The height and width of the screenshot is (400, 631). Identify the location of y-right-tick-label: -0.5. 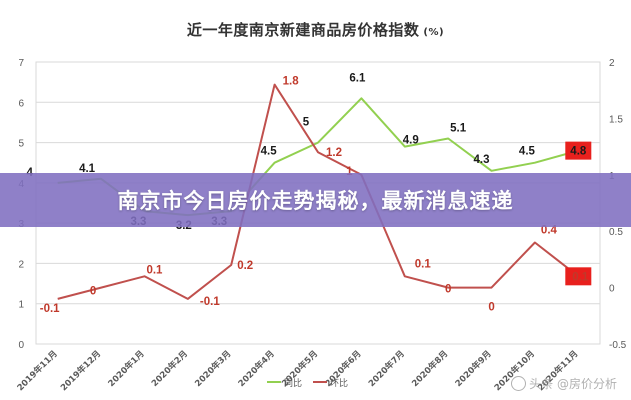
(618, 345).